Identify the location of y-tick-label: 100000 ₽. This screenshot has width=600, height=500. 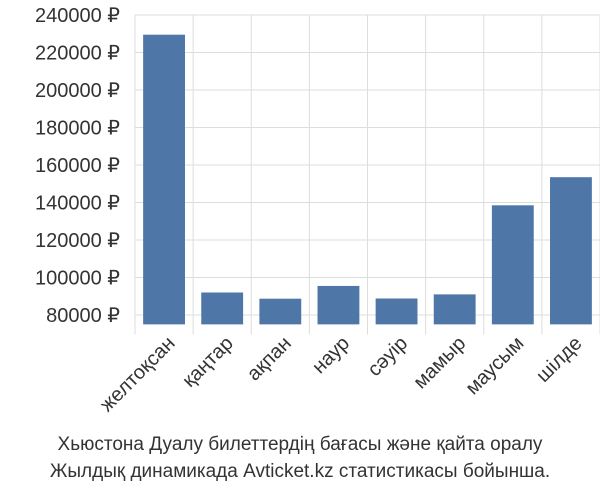
(77, 279).